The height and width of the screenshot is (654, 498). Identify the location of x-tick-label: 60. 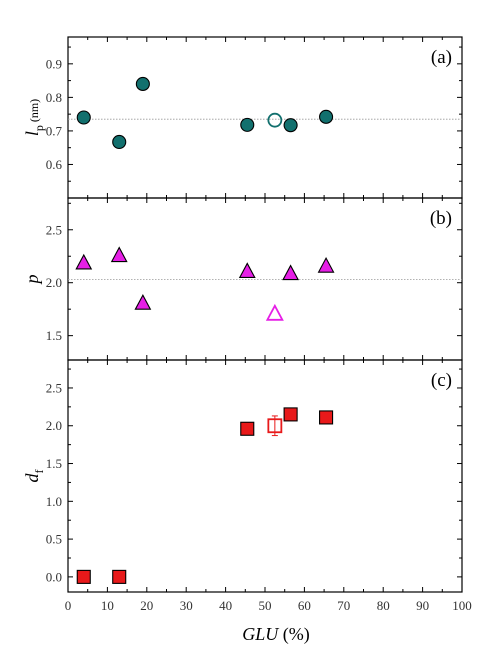
(304, 605).